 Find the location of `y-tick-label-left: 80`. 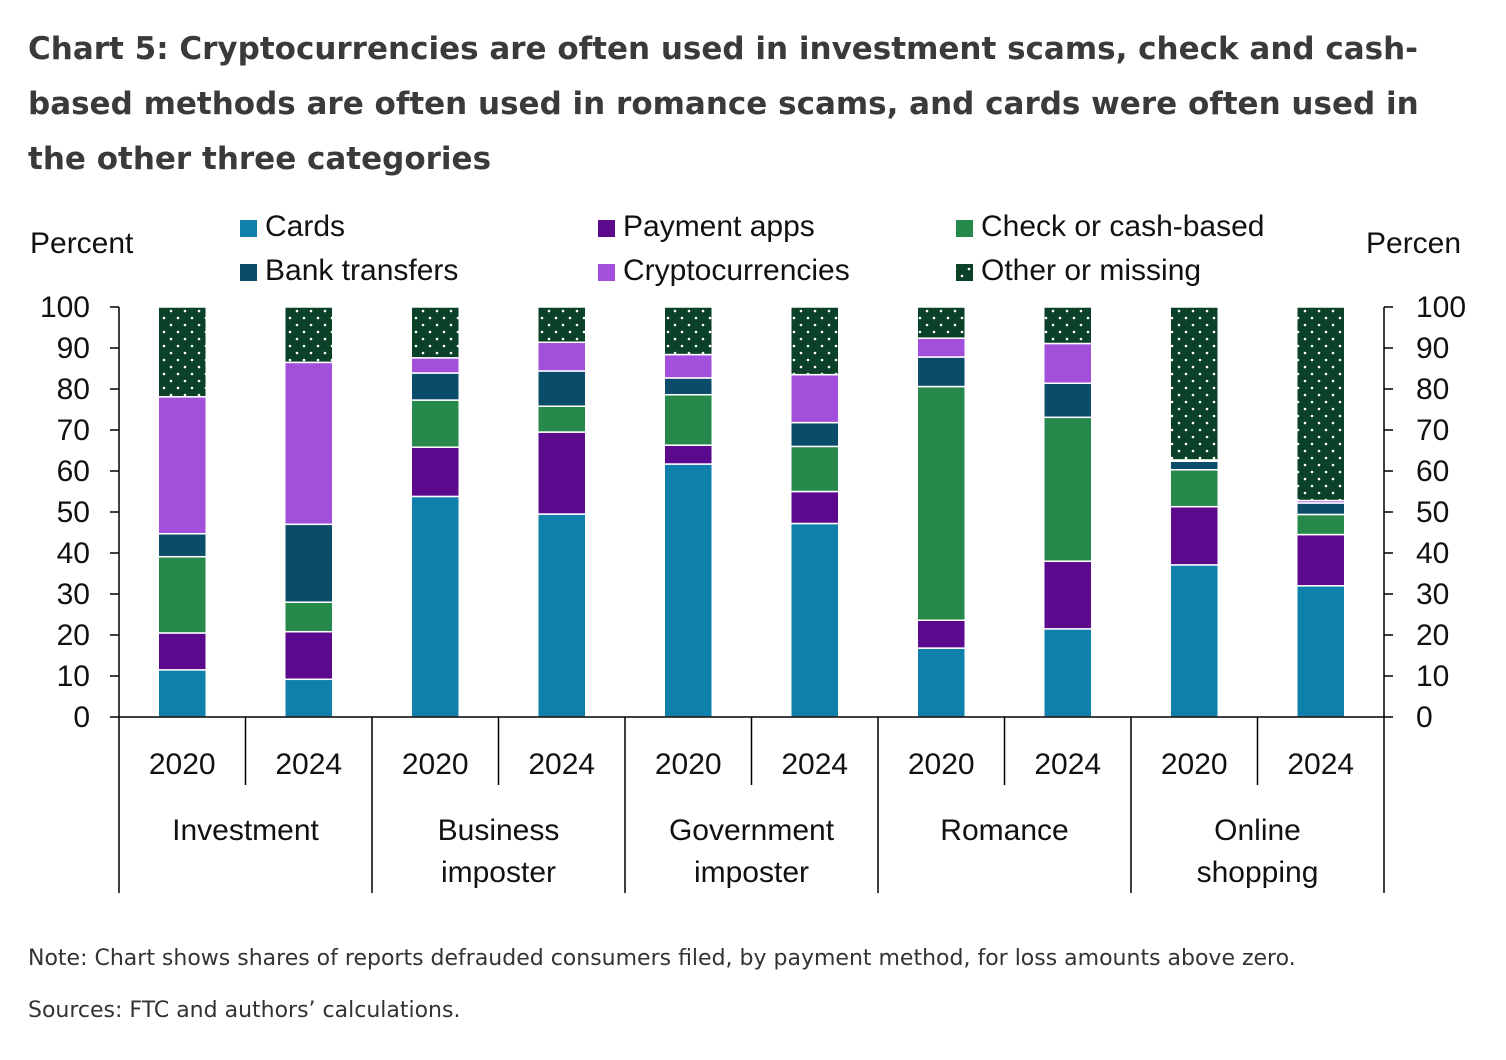

y-tick-label-left: 80 is located at coordinates (73, 389).